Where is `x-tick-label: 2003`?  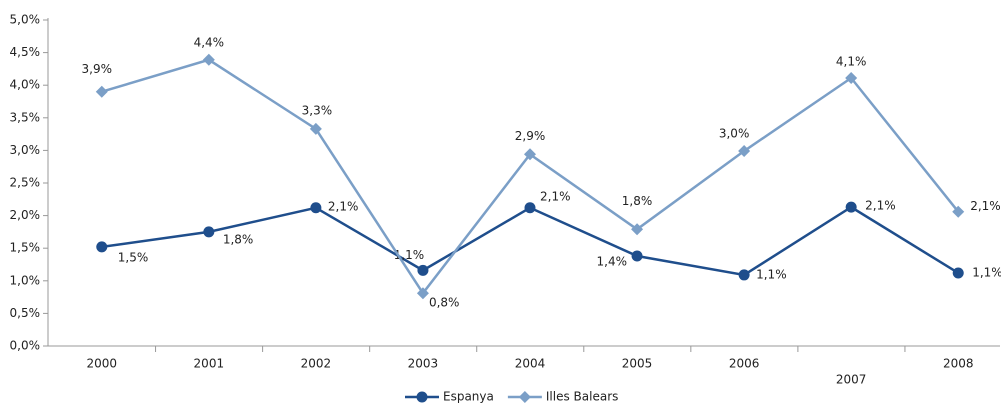 x-tick-label: 2003 is located at coordinates (423, 364).